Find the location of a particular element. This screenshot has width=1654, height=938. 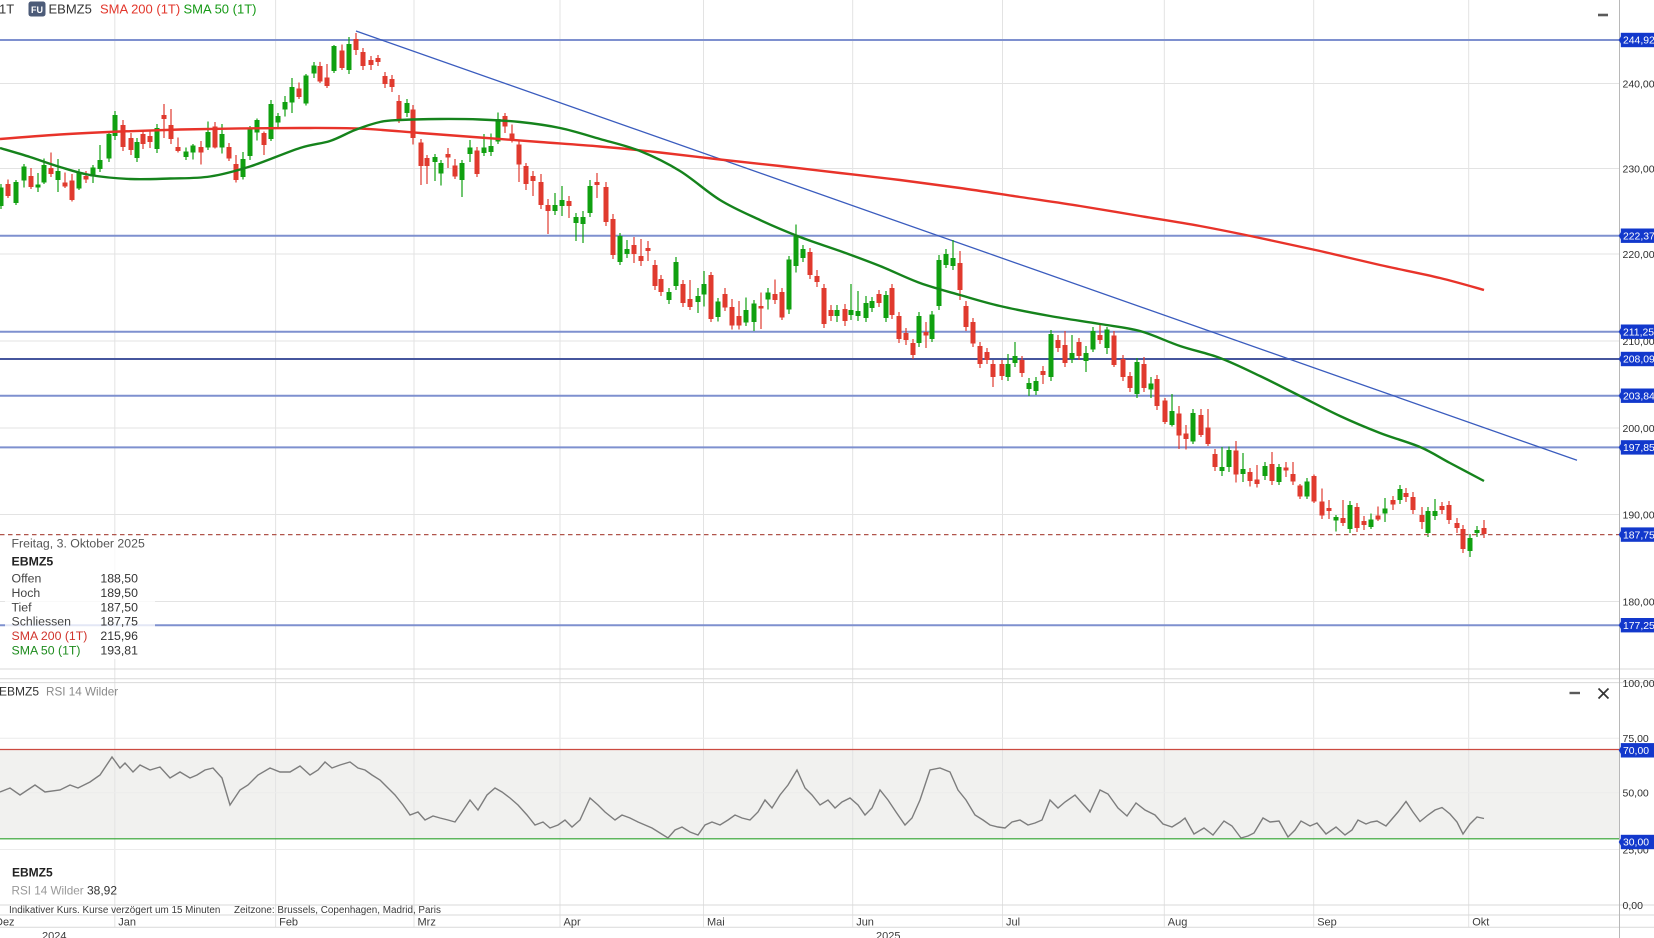

svg-text: 177,25 is located at coordinates (1638, 626).